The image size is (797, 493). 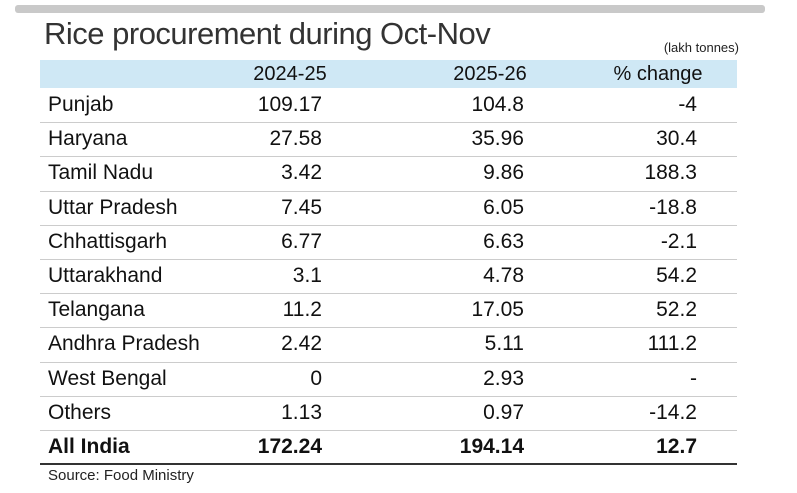 I want to click on cell-value: 7.45, so click(x=301, y=207).